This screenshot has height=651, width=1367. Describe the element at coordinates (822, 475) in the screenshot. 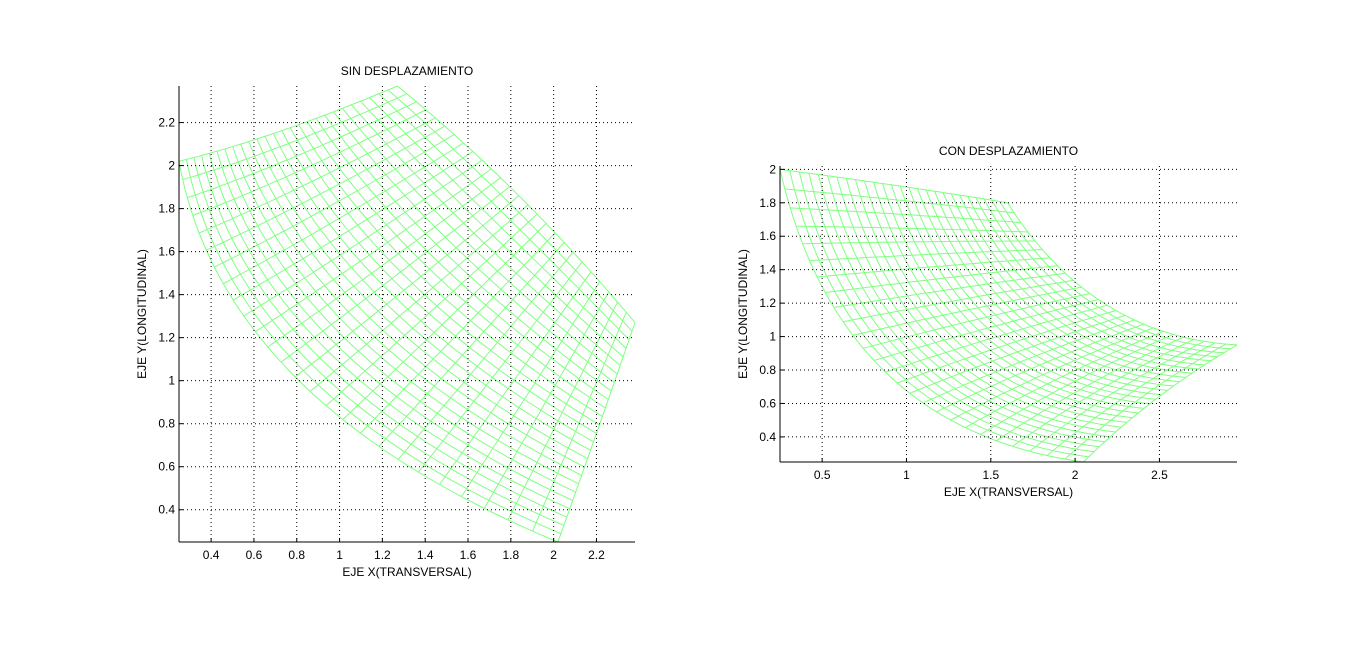

I see `x-tick-label: 0.5` at that location.